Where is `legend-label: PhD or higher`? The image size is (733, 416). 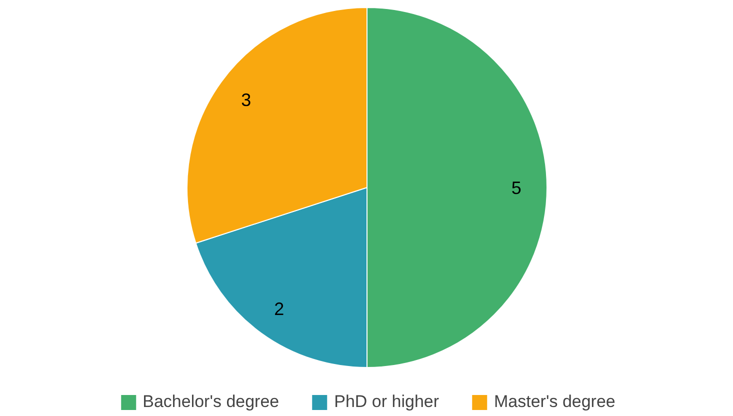
legend-label: PhD or higher is located at coordinates (387, 402).